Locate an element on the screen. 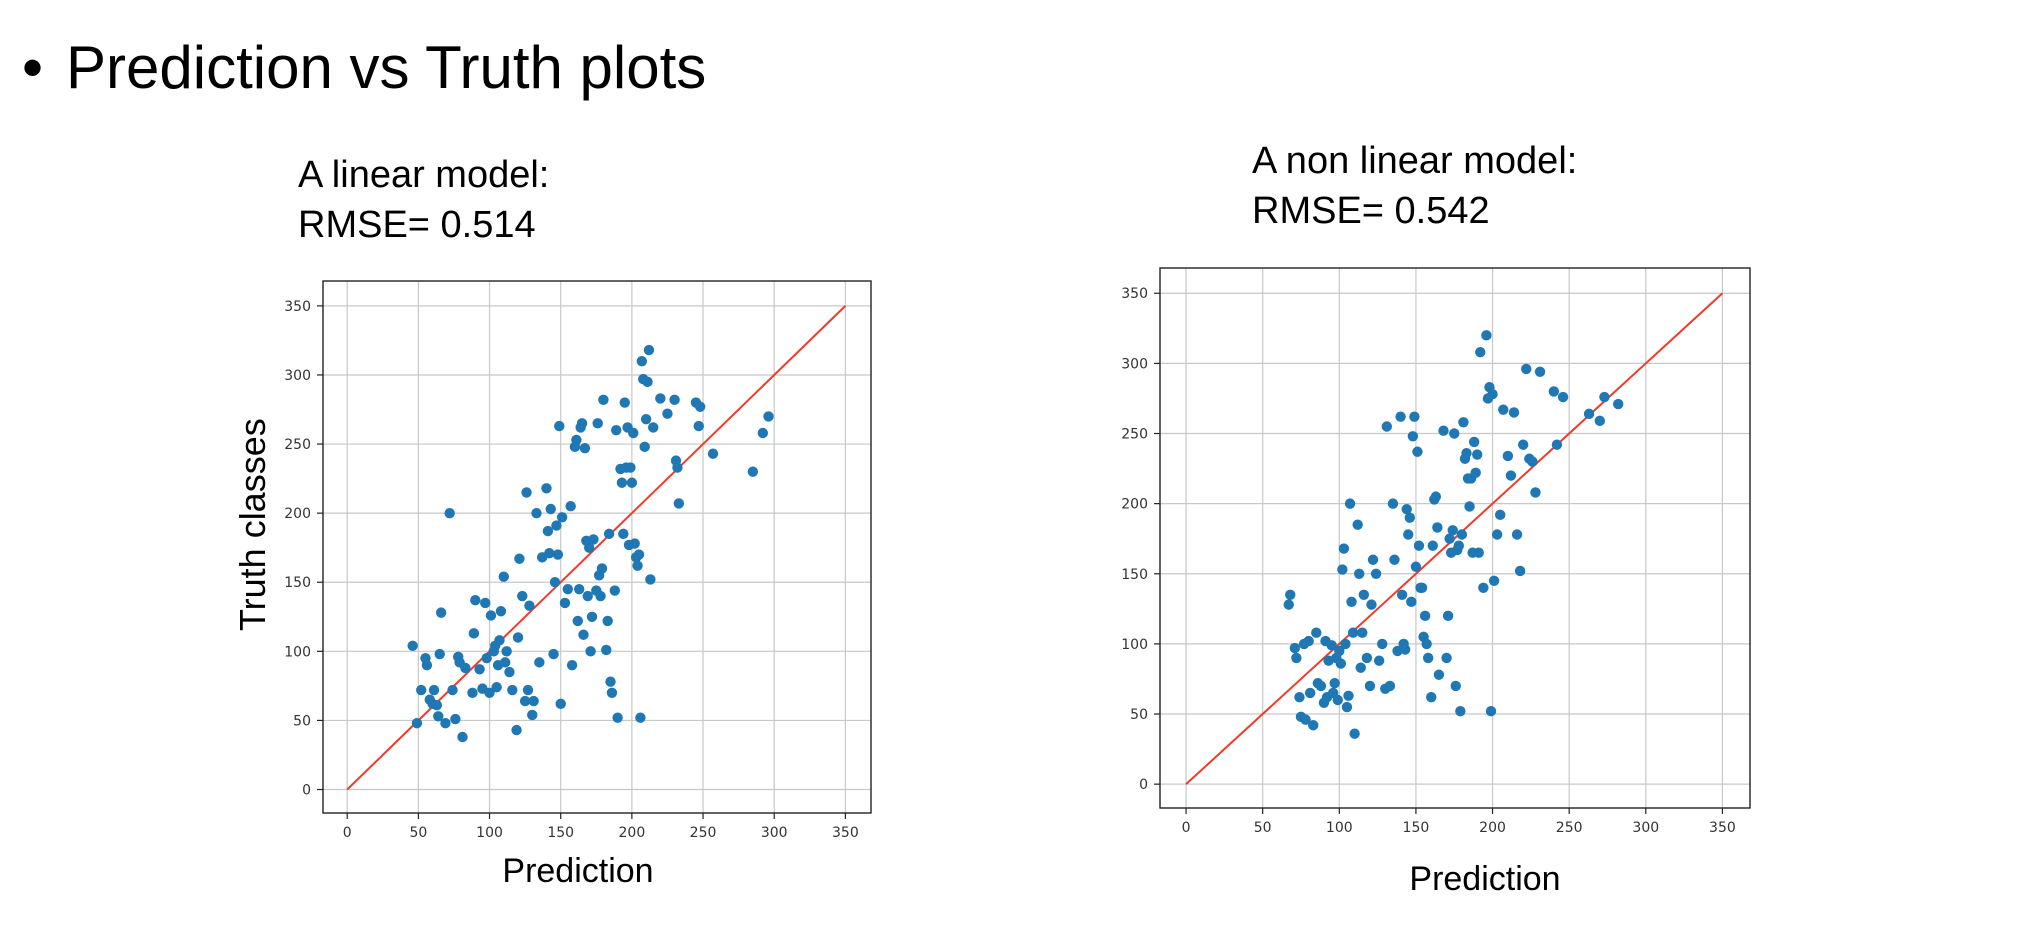 The width and height of the screenshot is (2026, 932). chart1-caption: A linear model: RMSE= 0.514 is located at coordinates (423, 200).